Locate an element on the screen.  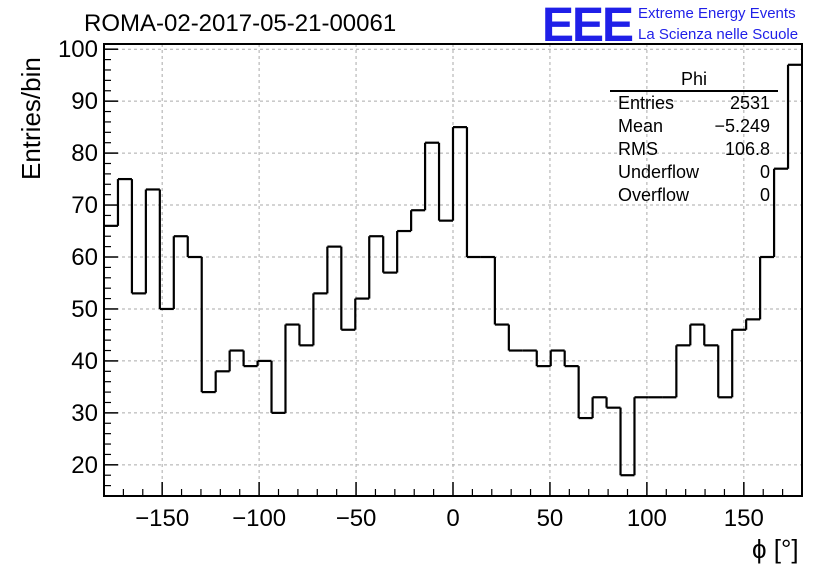
y-tick-label: 40 is located at coordinates (84, 361).